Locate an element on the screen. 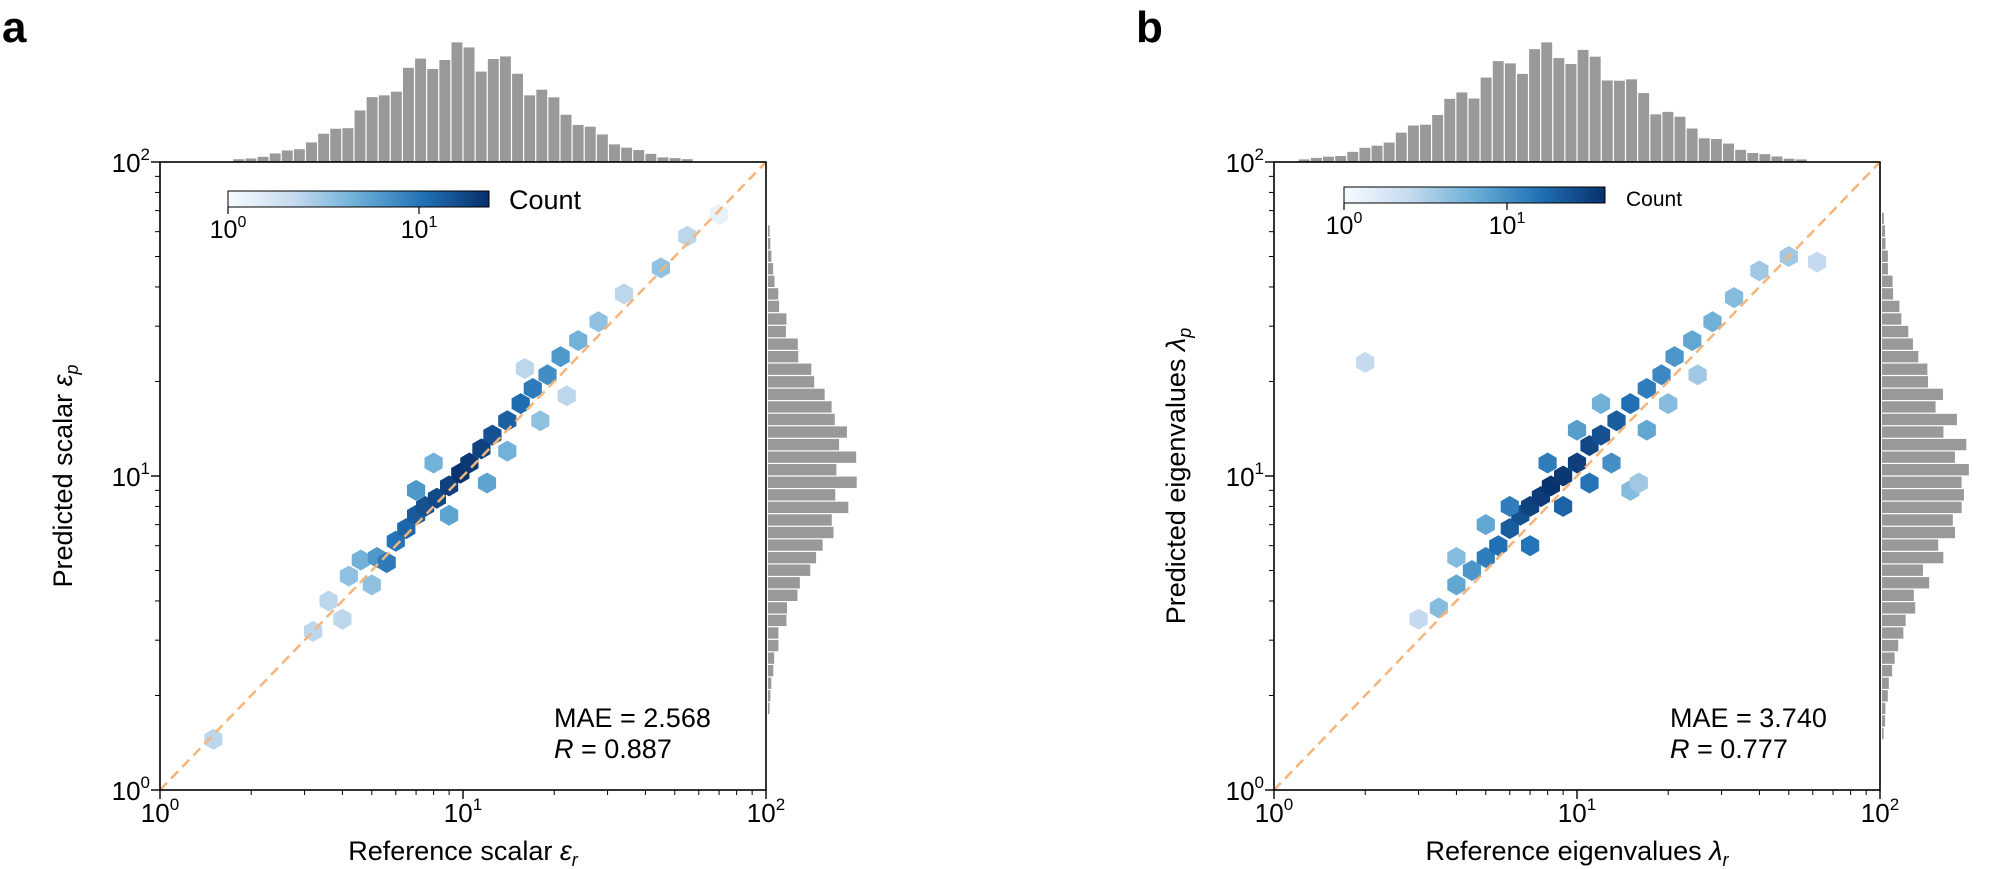 The width and height of the screenshot is (1999, 869). y-tick-label-a-1: 101 is located at coordinates (131, 475).